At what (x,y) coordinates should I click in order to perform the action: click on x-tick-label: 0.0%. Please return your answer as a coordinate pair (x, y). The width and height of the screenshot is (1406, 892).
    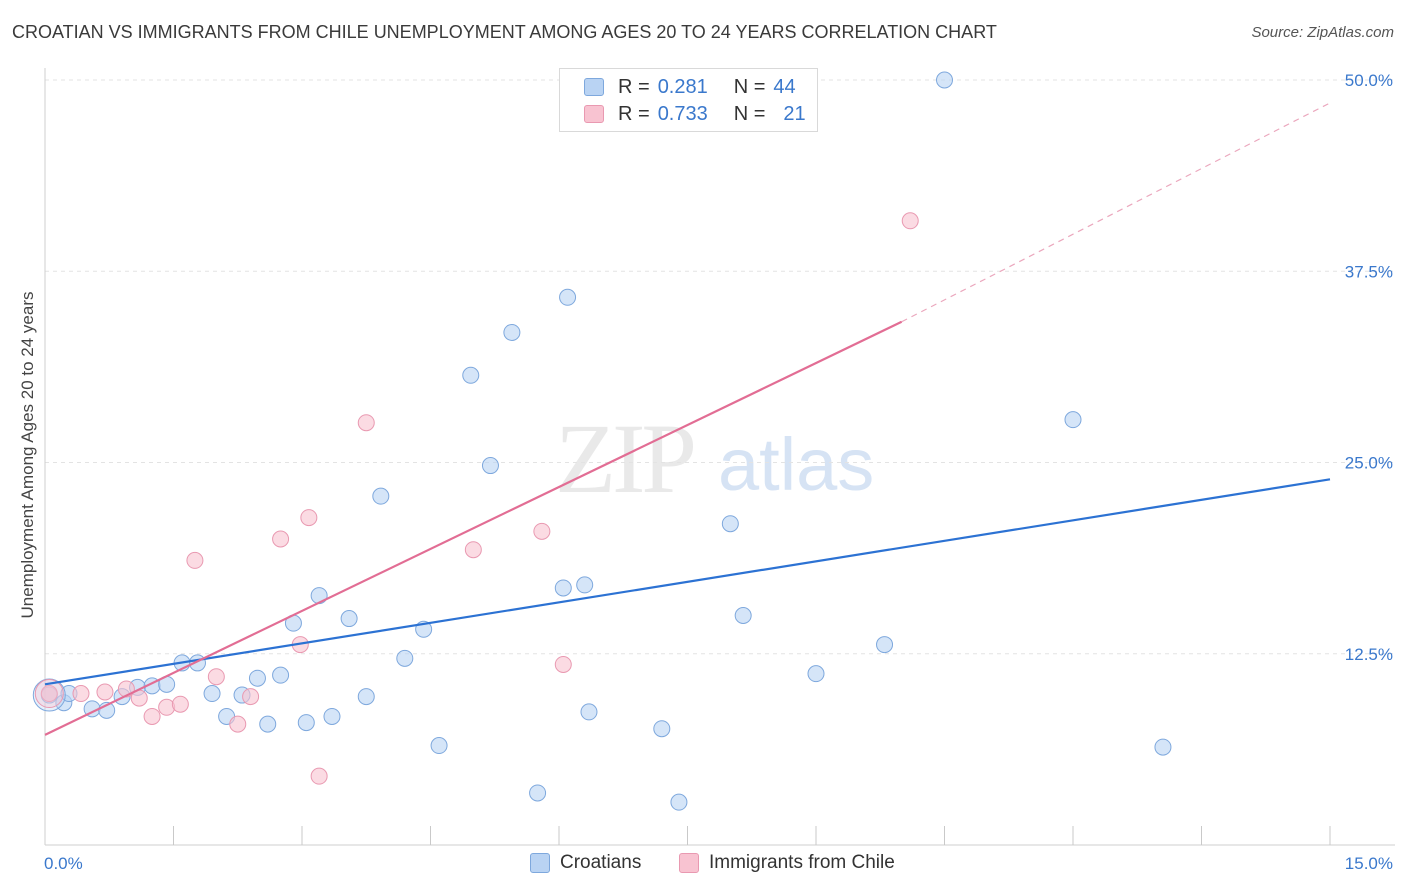
    Looking at the image, I should click on (63, 863).